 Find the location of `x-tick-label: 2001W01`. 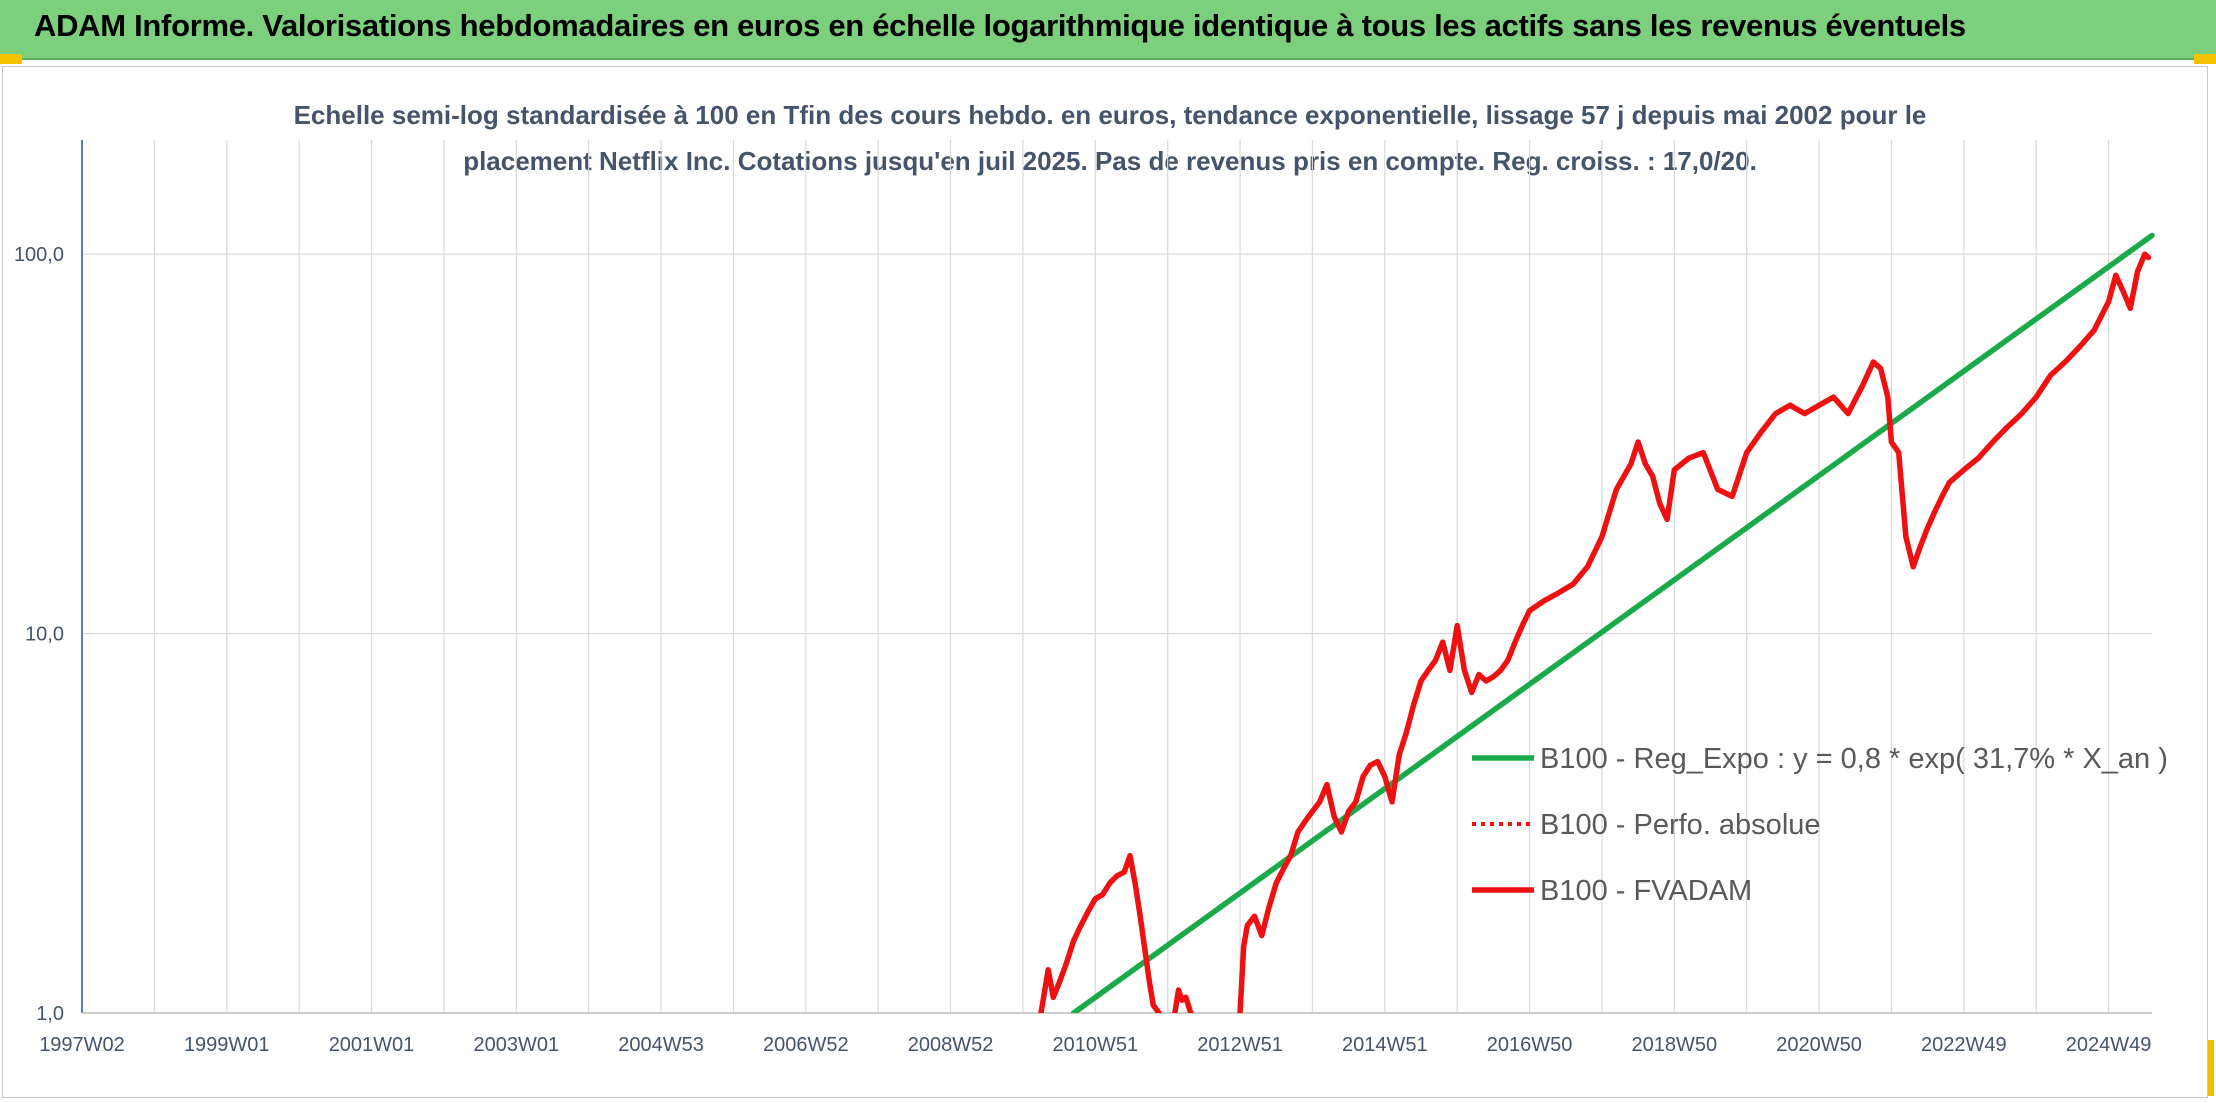

x-tick-label: 2001W01 is located at coordinates (372, 1045).